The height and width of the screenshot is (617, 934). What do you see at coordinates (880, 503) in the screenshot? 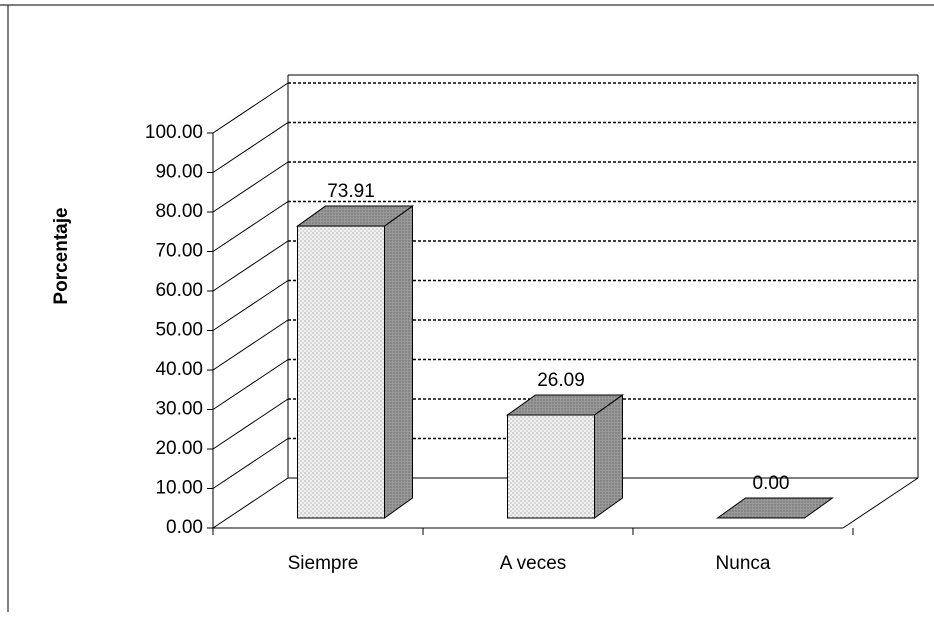
I see `floor-edge` at bounding box center [880, 503].